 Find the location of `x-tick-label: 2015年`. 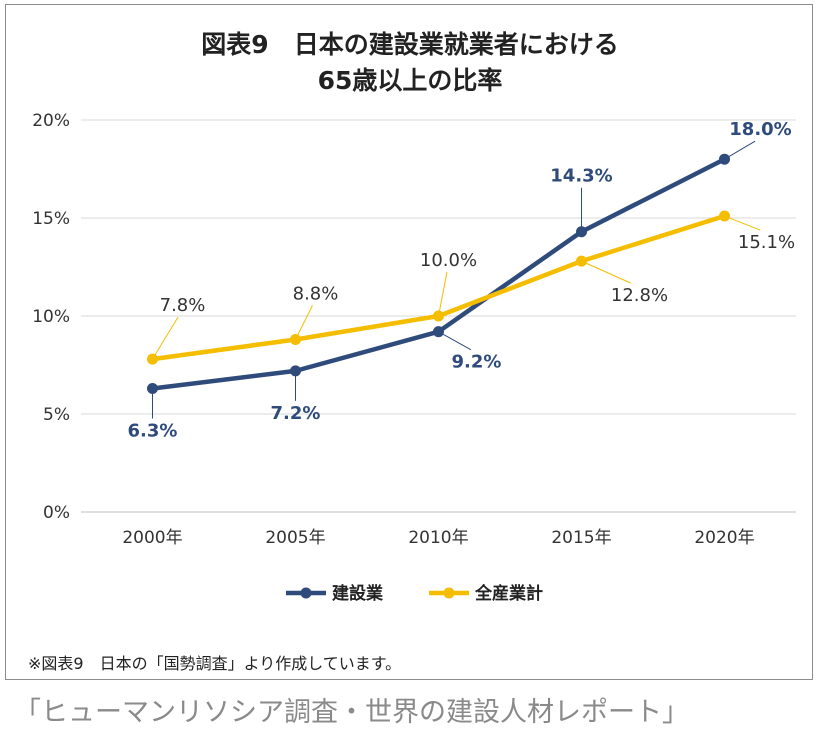

x-tick-label: 2015年 is located at coordinates (581, 538).